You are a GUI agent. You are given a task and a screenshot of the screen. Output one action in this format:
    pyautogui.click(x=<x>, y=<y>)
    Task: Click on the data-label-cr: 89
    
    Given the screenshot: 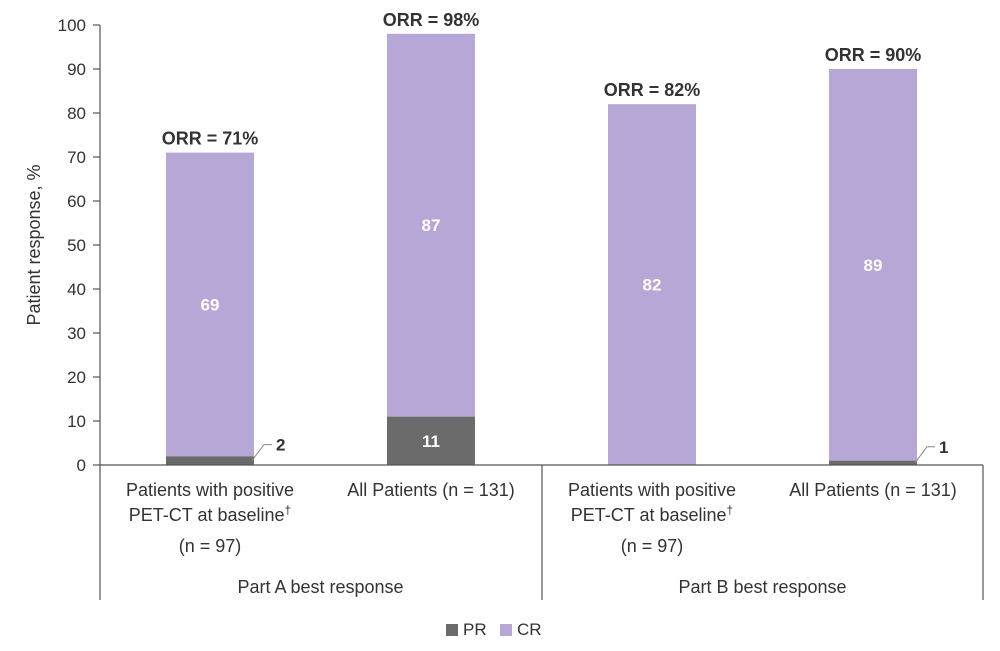 What is the action you would take?
    pyautogui.click(x=873, y=265)
    